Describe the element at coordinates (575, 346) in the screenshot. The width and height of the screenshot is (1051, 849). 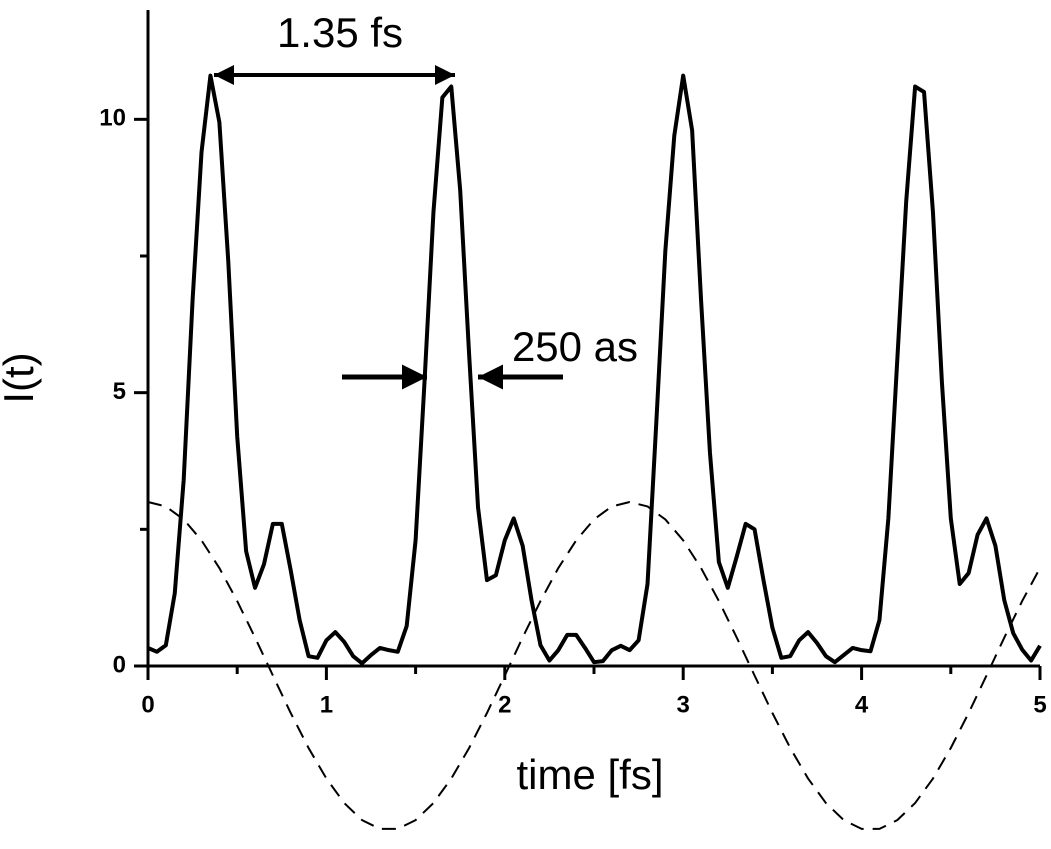
I see `width-annotation: 250 as` at that location.